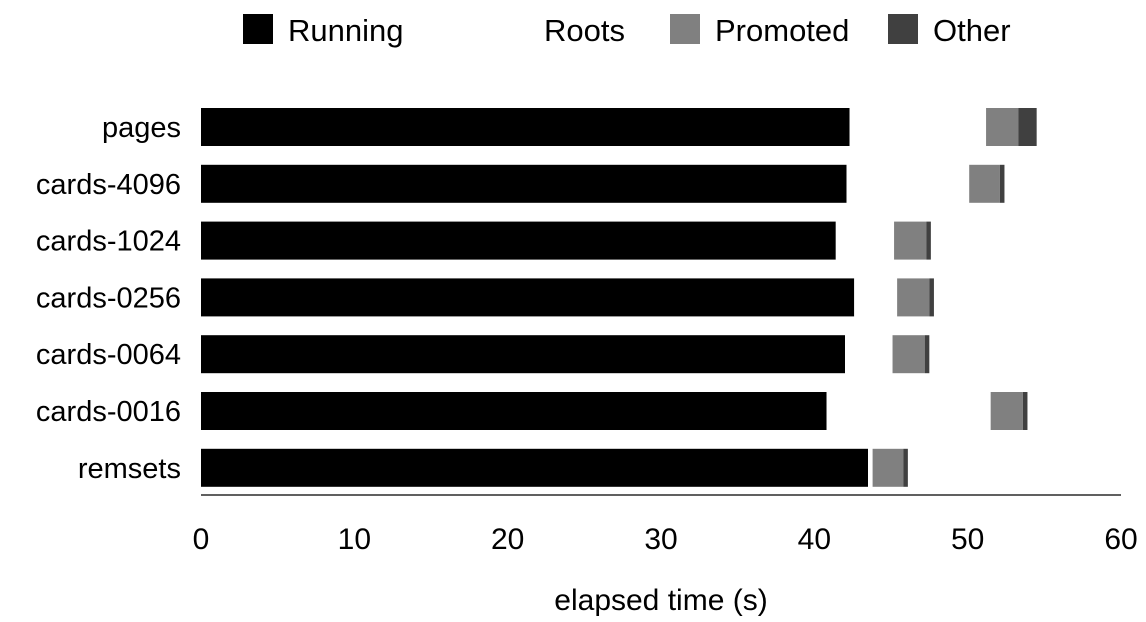 The width and height of the screenshot is (1146, 622). I want to click on legend-swatch-running, so click(258, 29).